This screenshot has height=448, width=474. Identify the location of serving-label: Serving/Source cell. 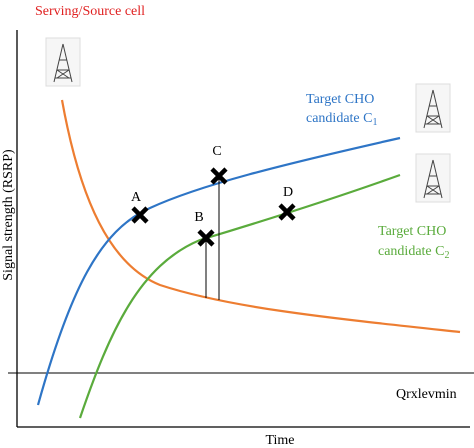
(90, 11).